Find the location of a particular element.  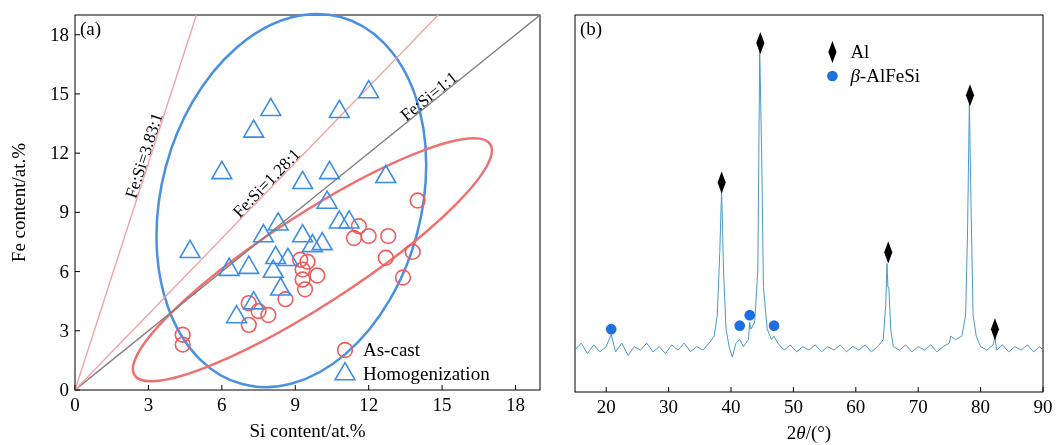

legend-label: As-cast is located at coordinates (392, 349).